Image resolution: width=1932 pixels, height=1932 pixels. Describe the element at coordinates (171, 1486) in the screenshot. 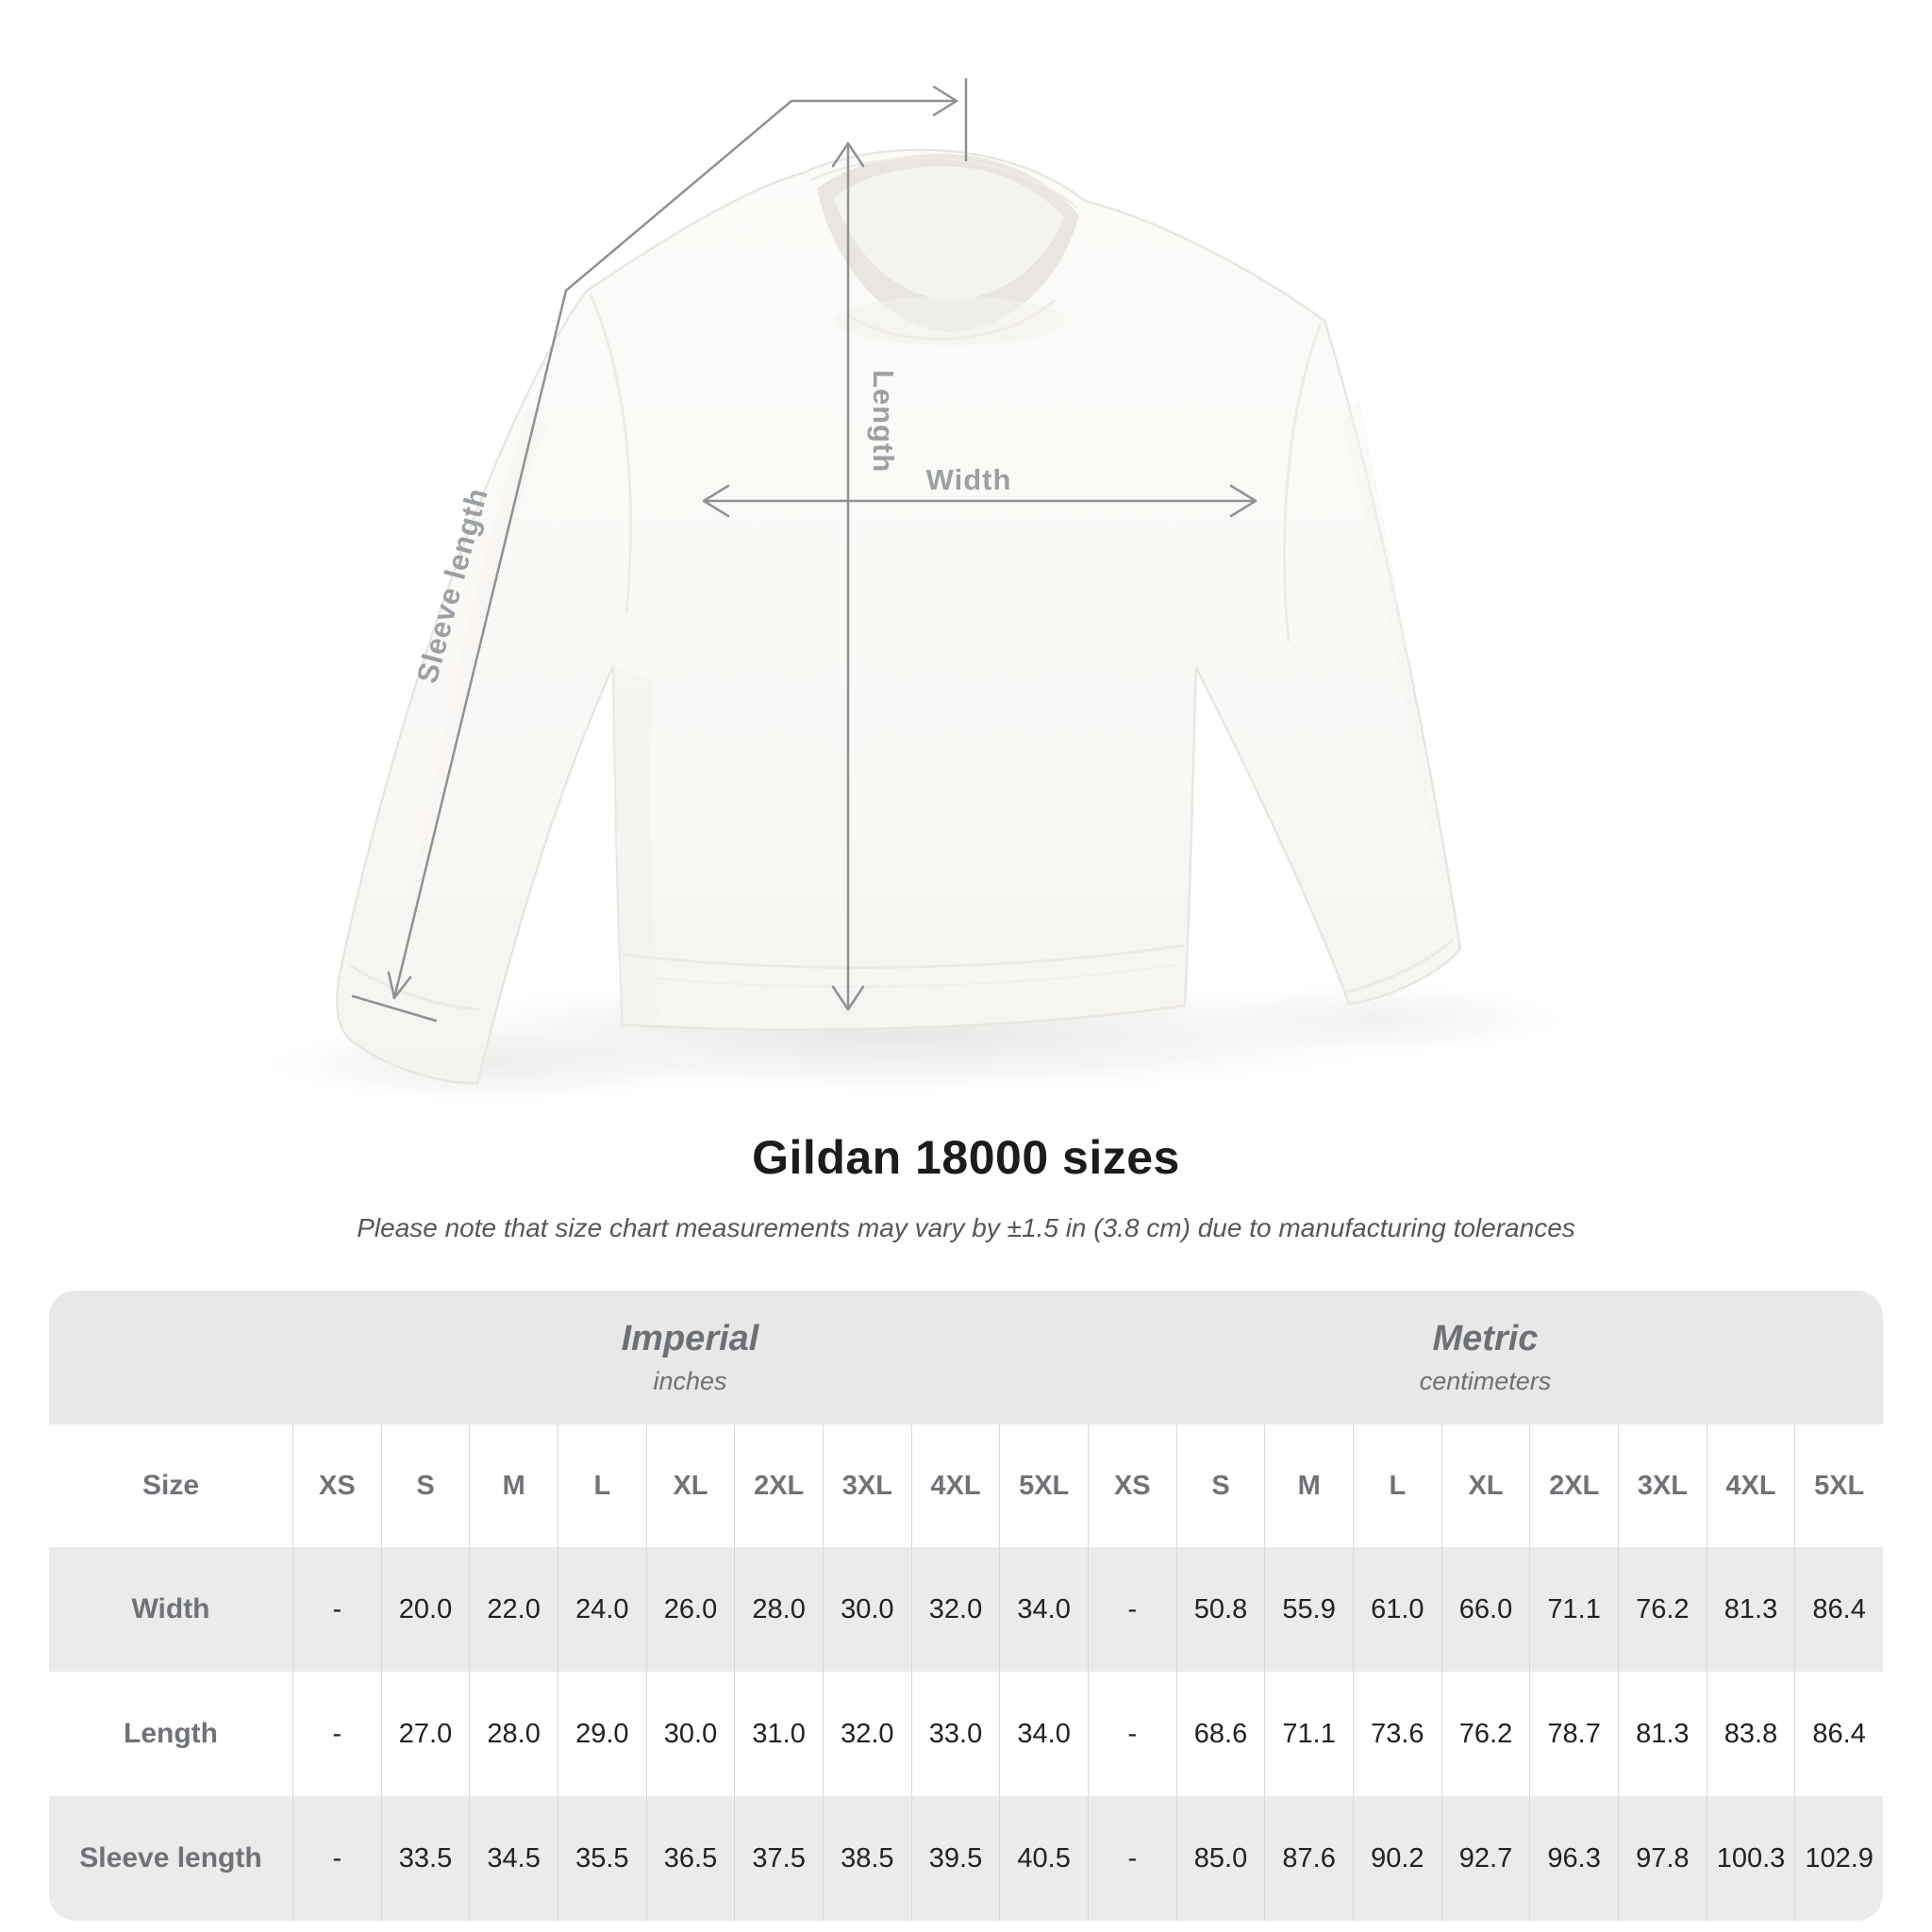

I see `size-header-corner: Size` at that location.